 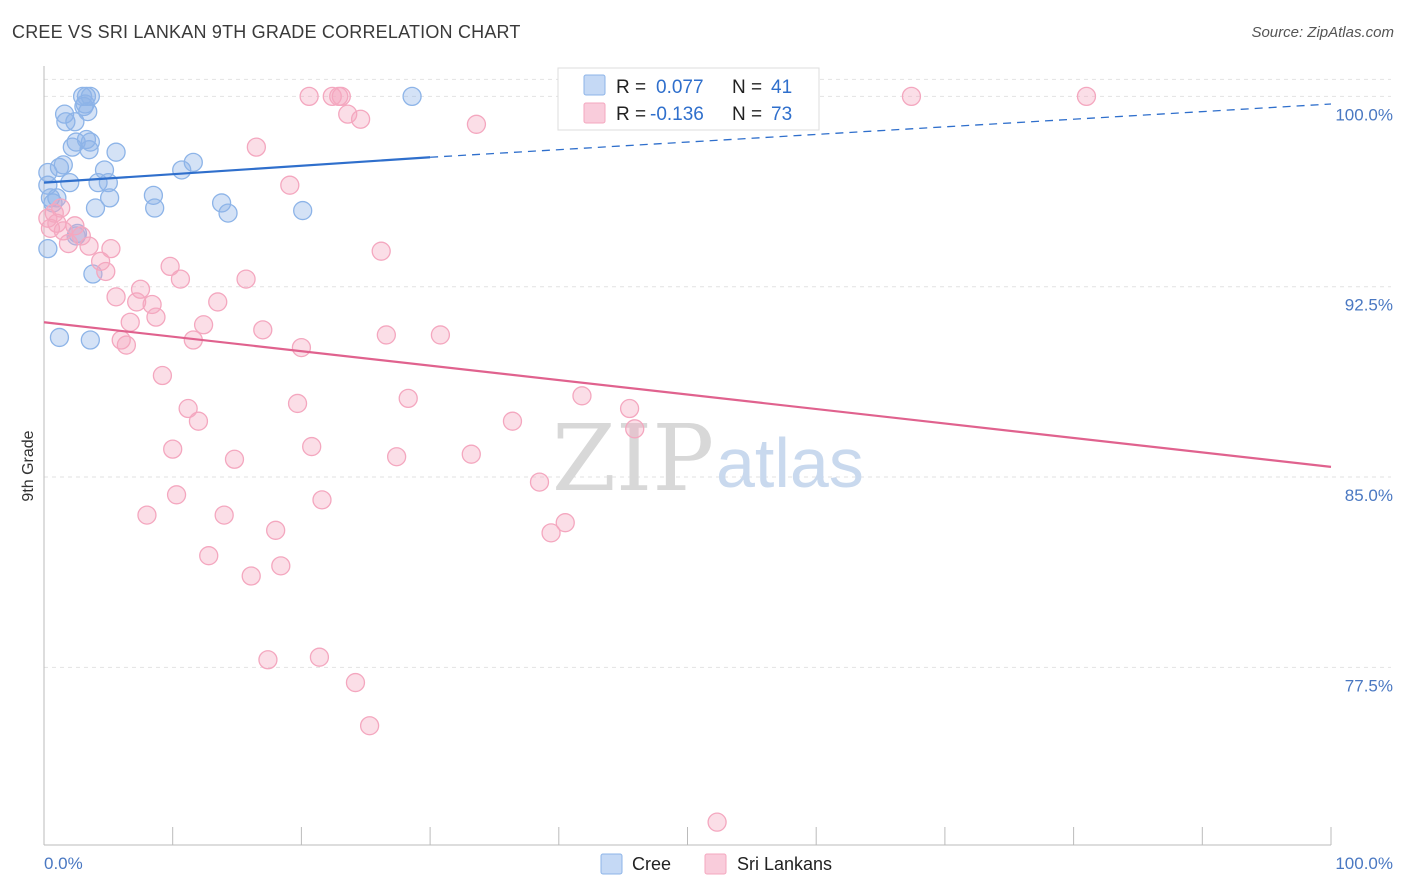 I want to click on watermark-atlas: atlas, so click(x=790, y=463).